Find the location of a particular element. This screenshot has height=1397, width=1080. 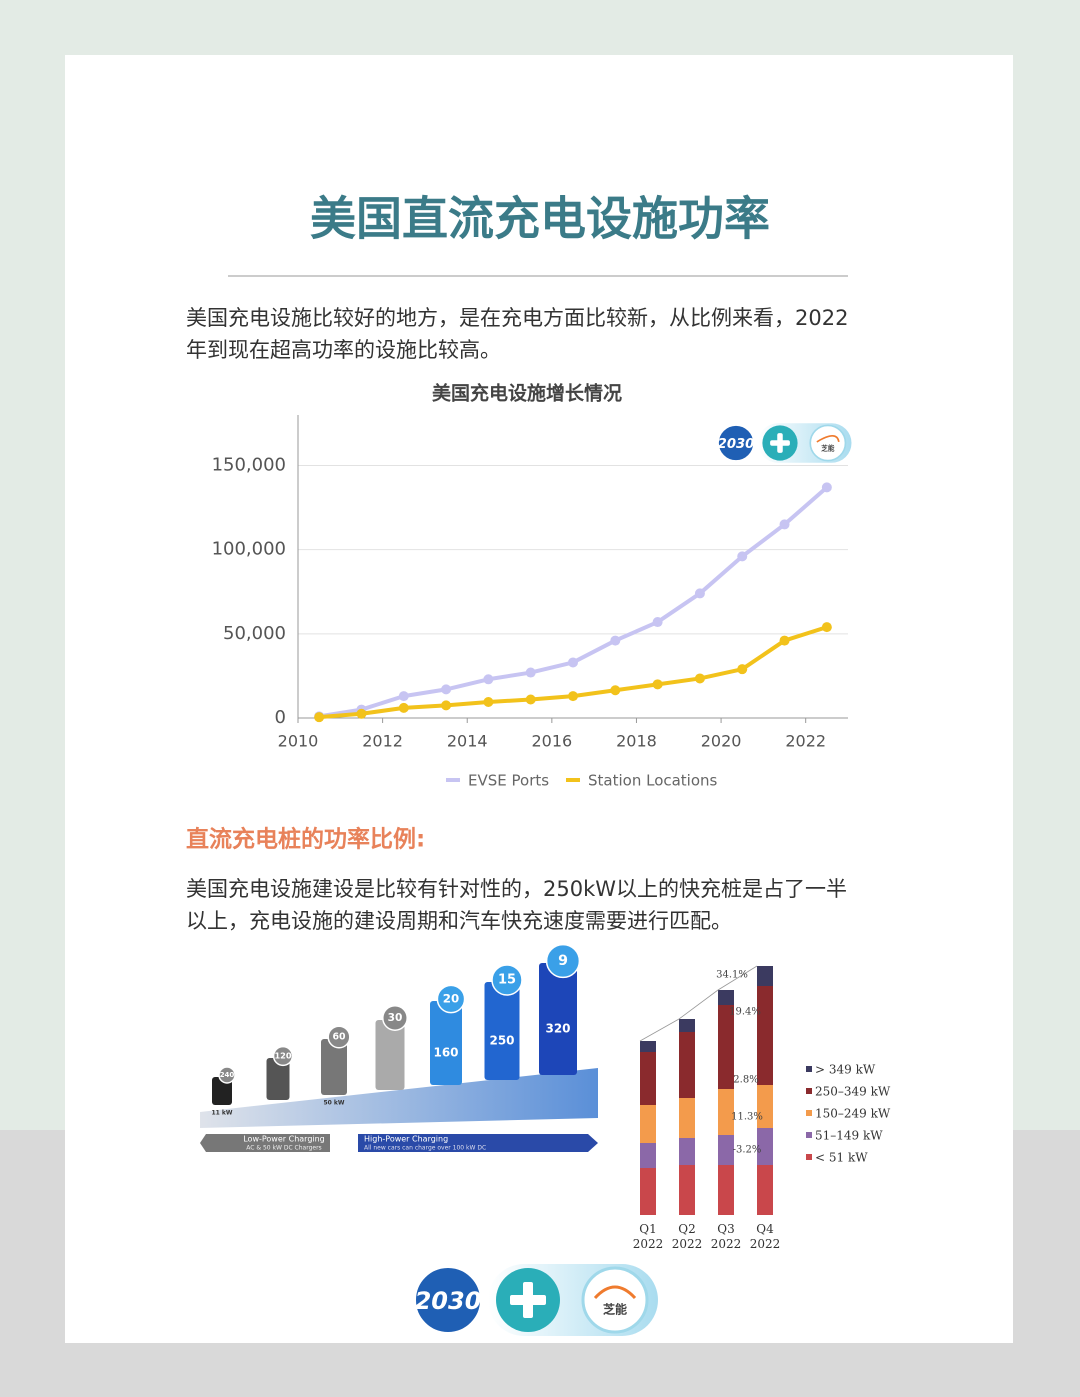

legend-label: EVSE Ports is located at coordinates (508, 781).